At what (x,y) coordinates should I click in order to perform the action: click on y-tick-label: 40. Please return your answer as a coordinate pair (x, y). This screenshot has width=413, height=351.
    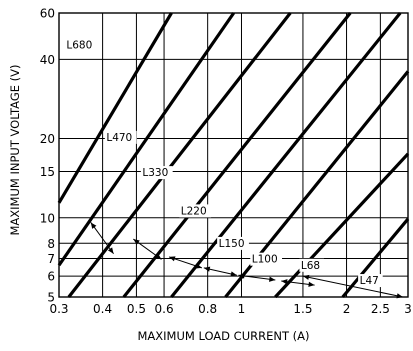
    Looking at the image, I should click on (47, 60).